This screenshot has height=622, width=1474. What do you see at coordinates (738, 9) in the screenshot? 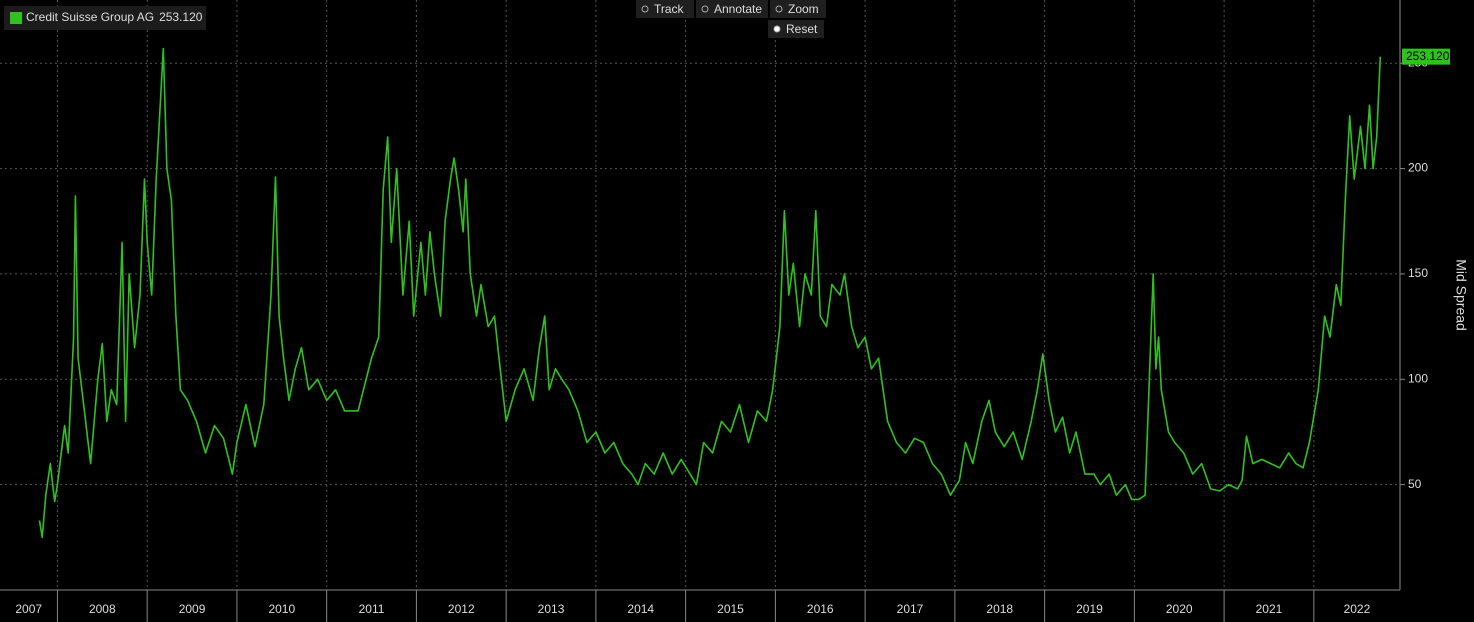
I see `toolbar-label: Annotate` at bounding box center [738, 9].